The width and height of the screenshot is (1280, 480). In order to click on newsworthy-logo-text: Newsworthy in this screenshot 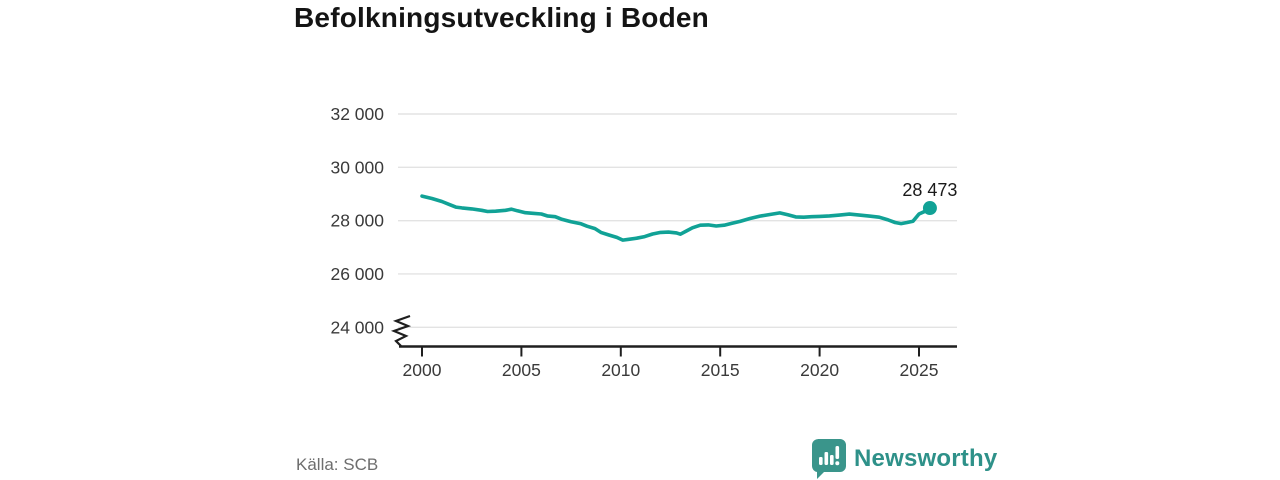, I will do `click(926, 458)`.